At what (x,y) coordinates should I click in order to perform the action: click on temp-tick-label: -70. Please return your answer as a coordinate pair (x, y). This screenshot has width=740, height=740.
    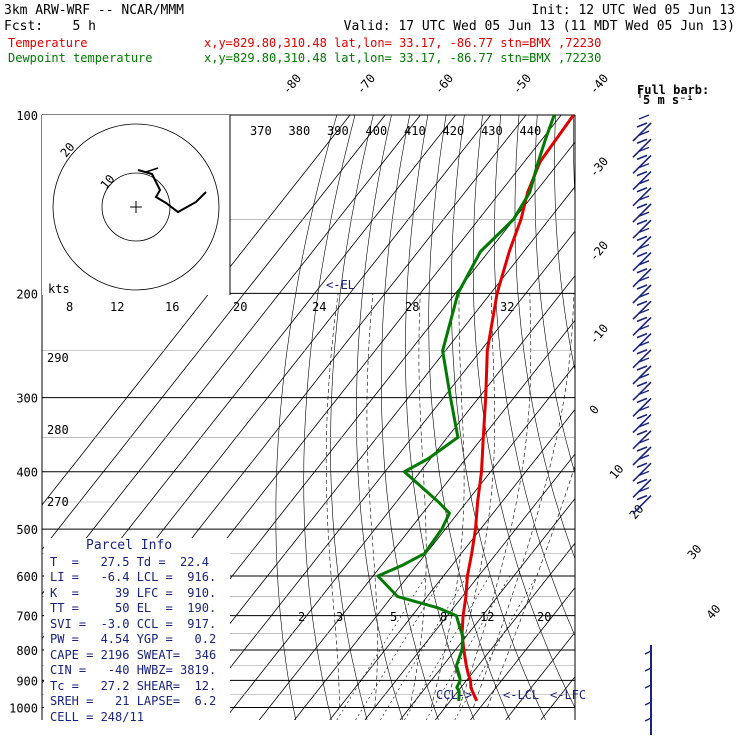
    Looking at the image, I should click on (366, 84).